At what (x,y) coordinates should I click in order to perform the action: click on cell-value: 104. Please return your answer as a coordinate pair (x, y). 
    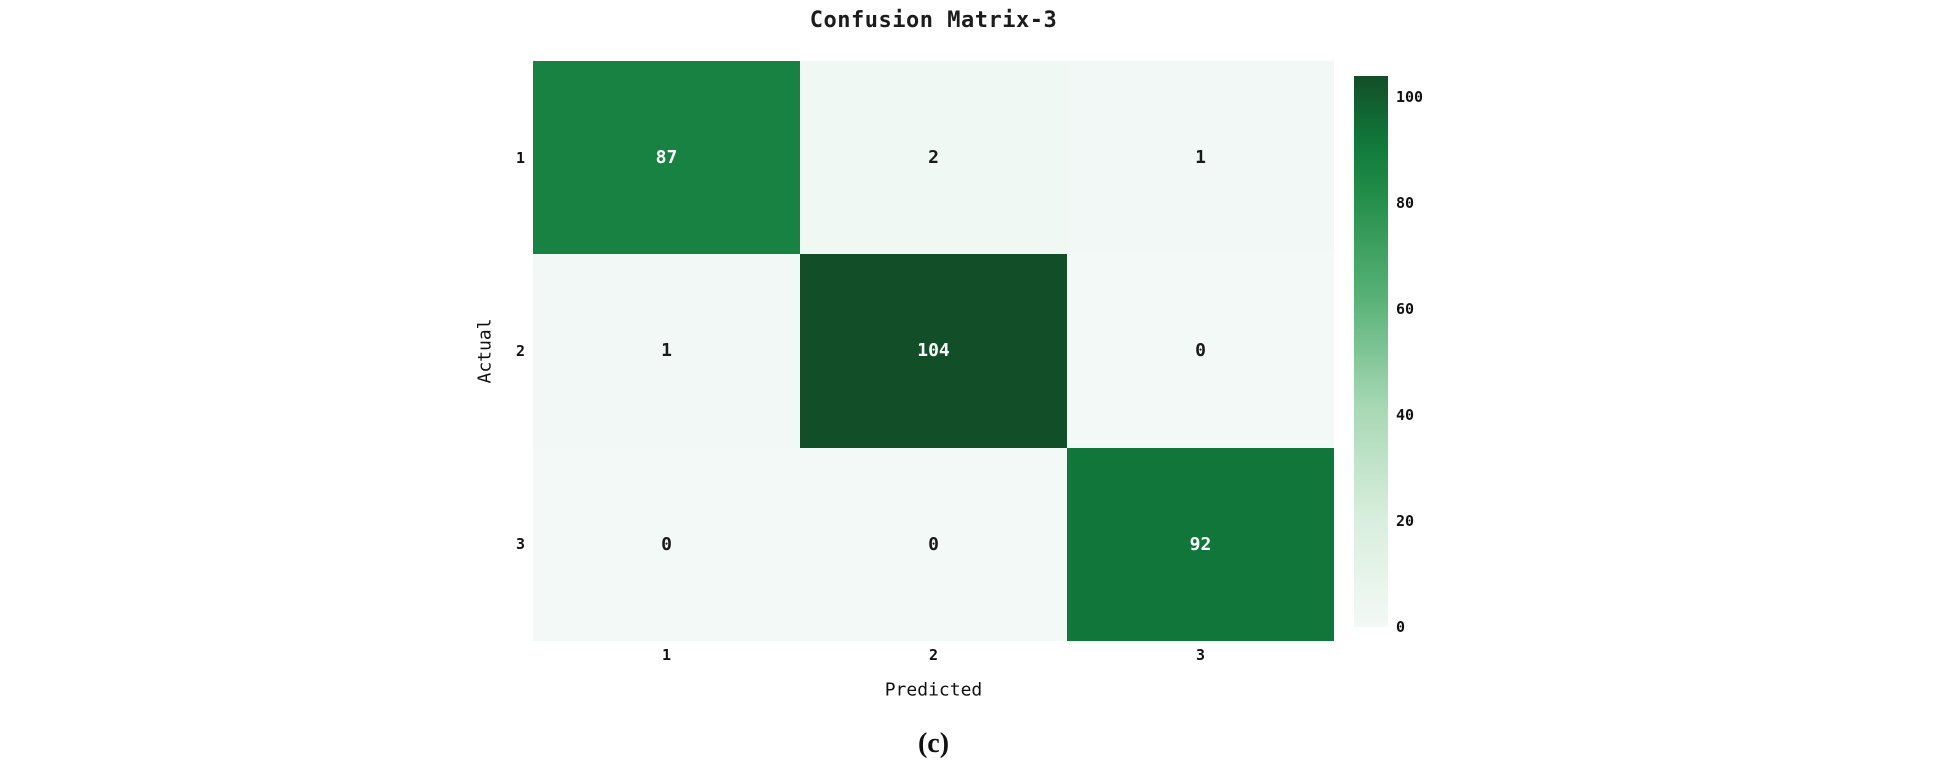
    Looking at the image, I should click on (933, 351).